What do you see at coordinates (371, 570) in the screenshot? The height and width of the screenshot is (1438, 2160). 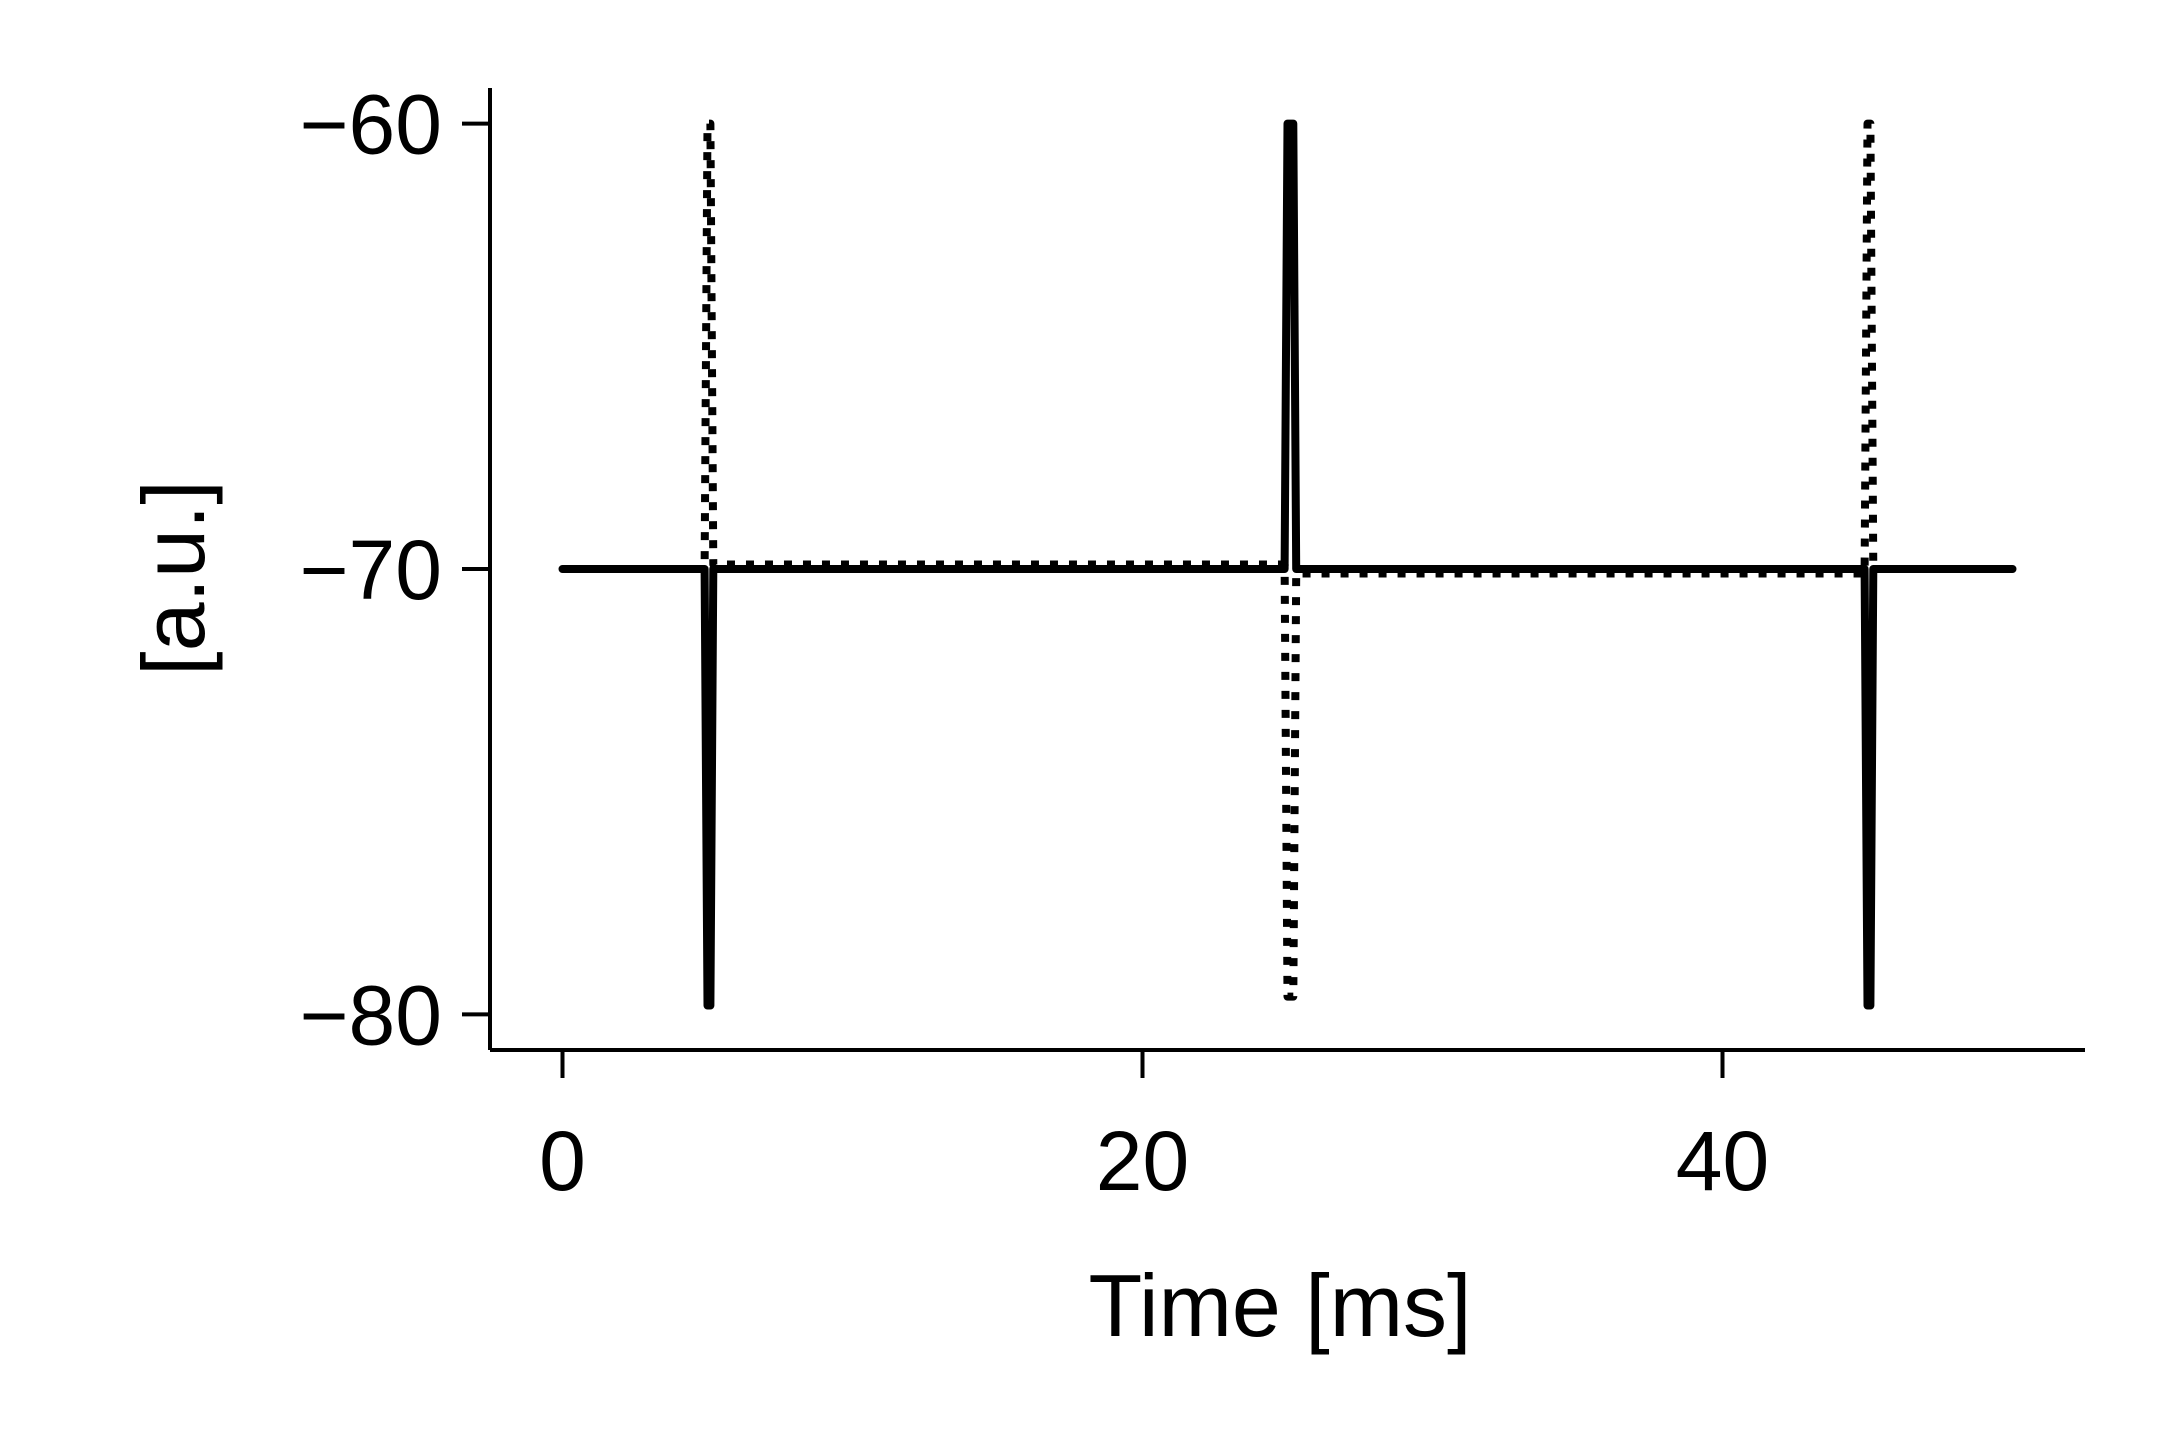 I see `y-tick-label: −70` at bounding box center [371, 570].